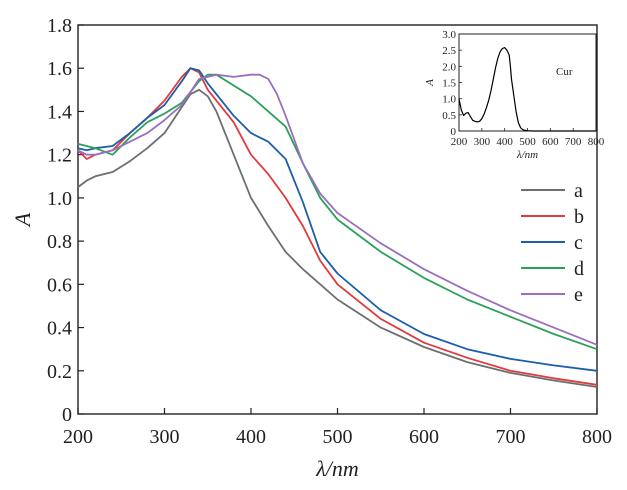 Image resolution: width=627 pixels, height=490 pixels. What do you see at coordinates (338, 437) in the screenshot?
I see `x-tick-label: 500` at bounding box center [338, 437].